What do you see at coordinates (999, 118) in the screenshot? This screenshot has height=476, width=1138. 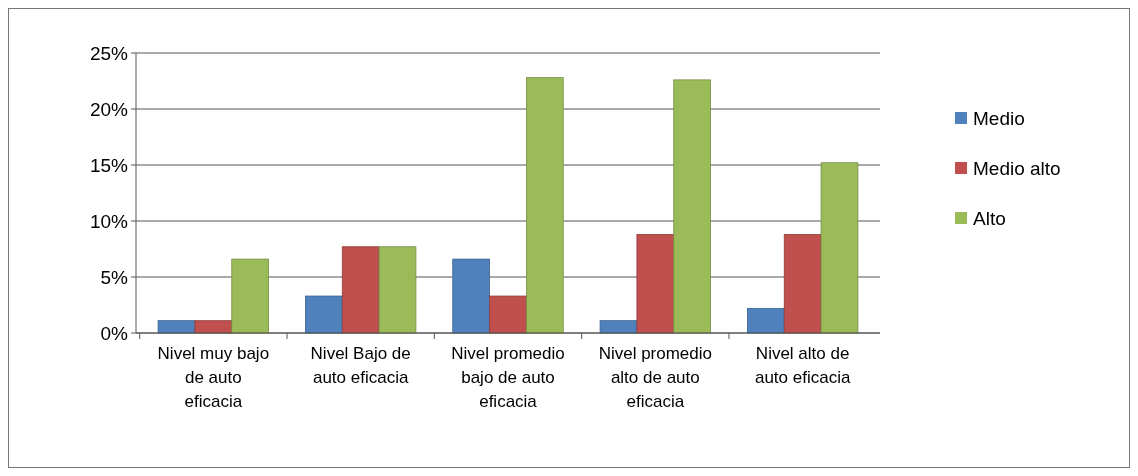 I see `legend-label: Medio` at bounding box center [999, 118].